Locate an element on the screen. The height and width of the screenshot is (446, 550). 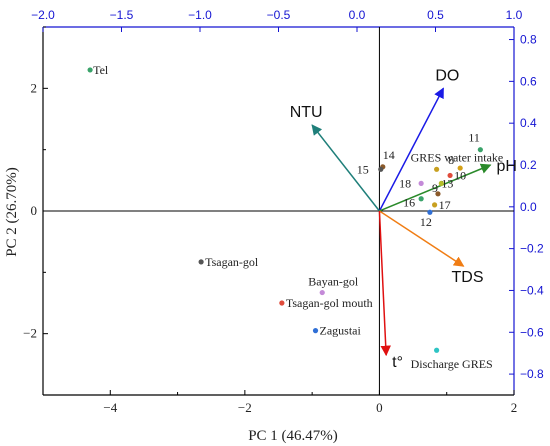
right-tick-label: 0.6 is located at coordinates (528, 81).